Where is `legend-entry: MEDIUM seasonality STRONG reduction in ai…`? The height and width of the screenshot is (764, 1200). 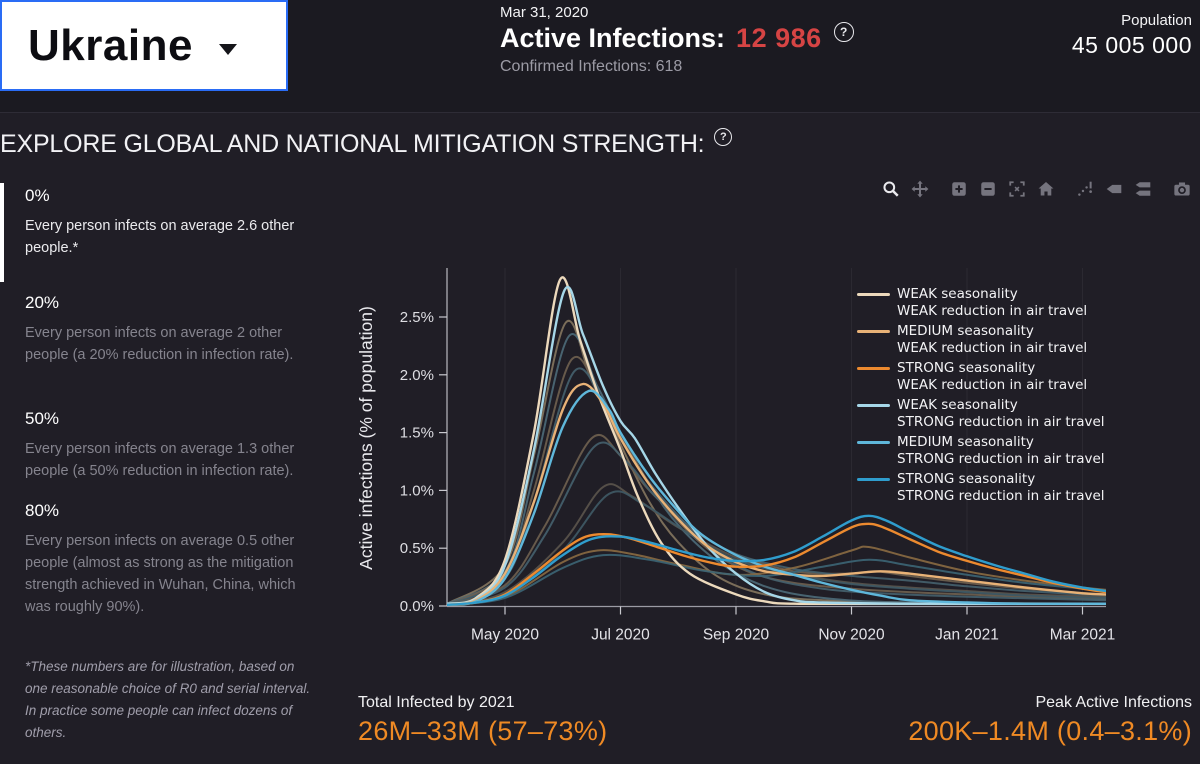
legend-entry: MEDIUM seasonality STRONG reduction in ai… is located at coordinates (981, 451).